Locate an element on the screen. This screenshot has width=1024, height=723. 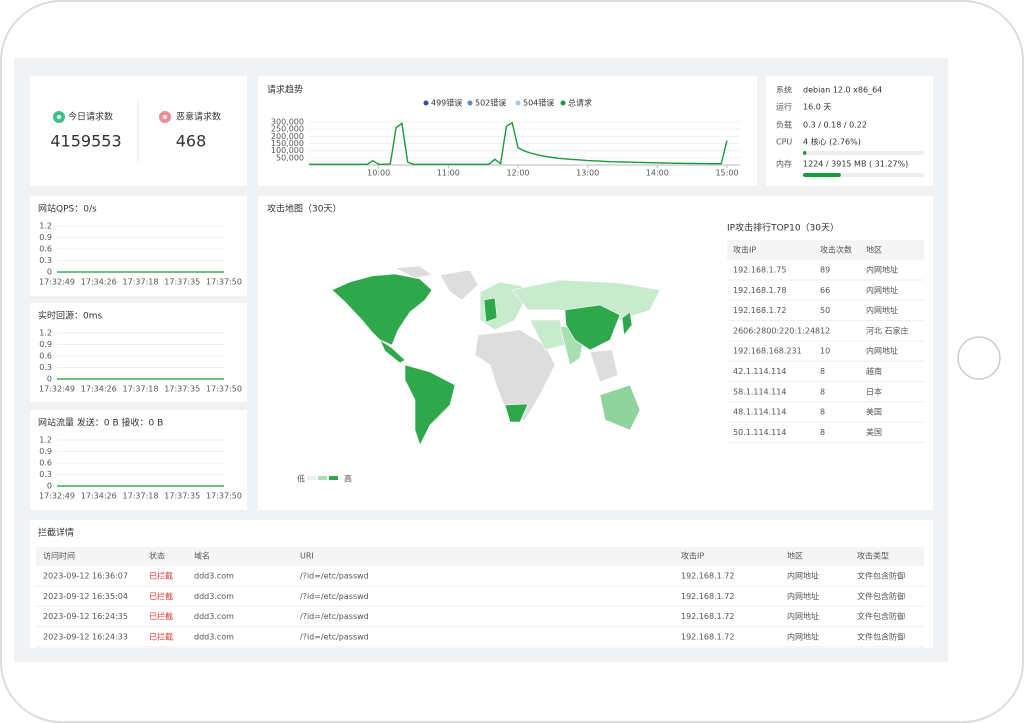
column-header: 域名 is located at coordinates (202, 556).